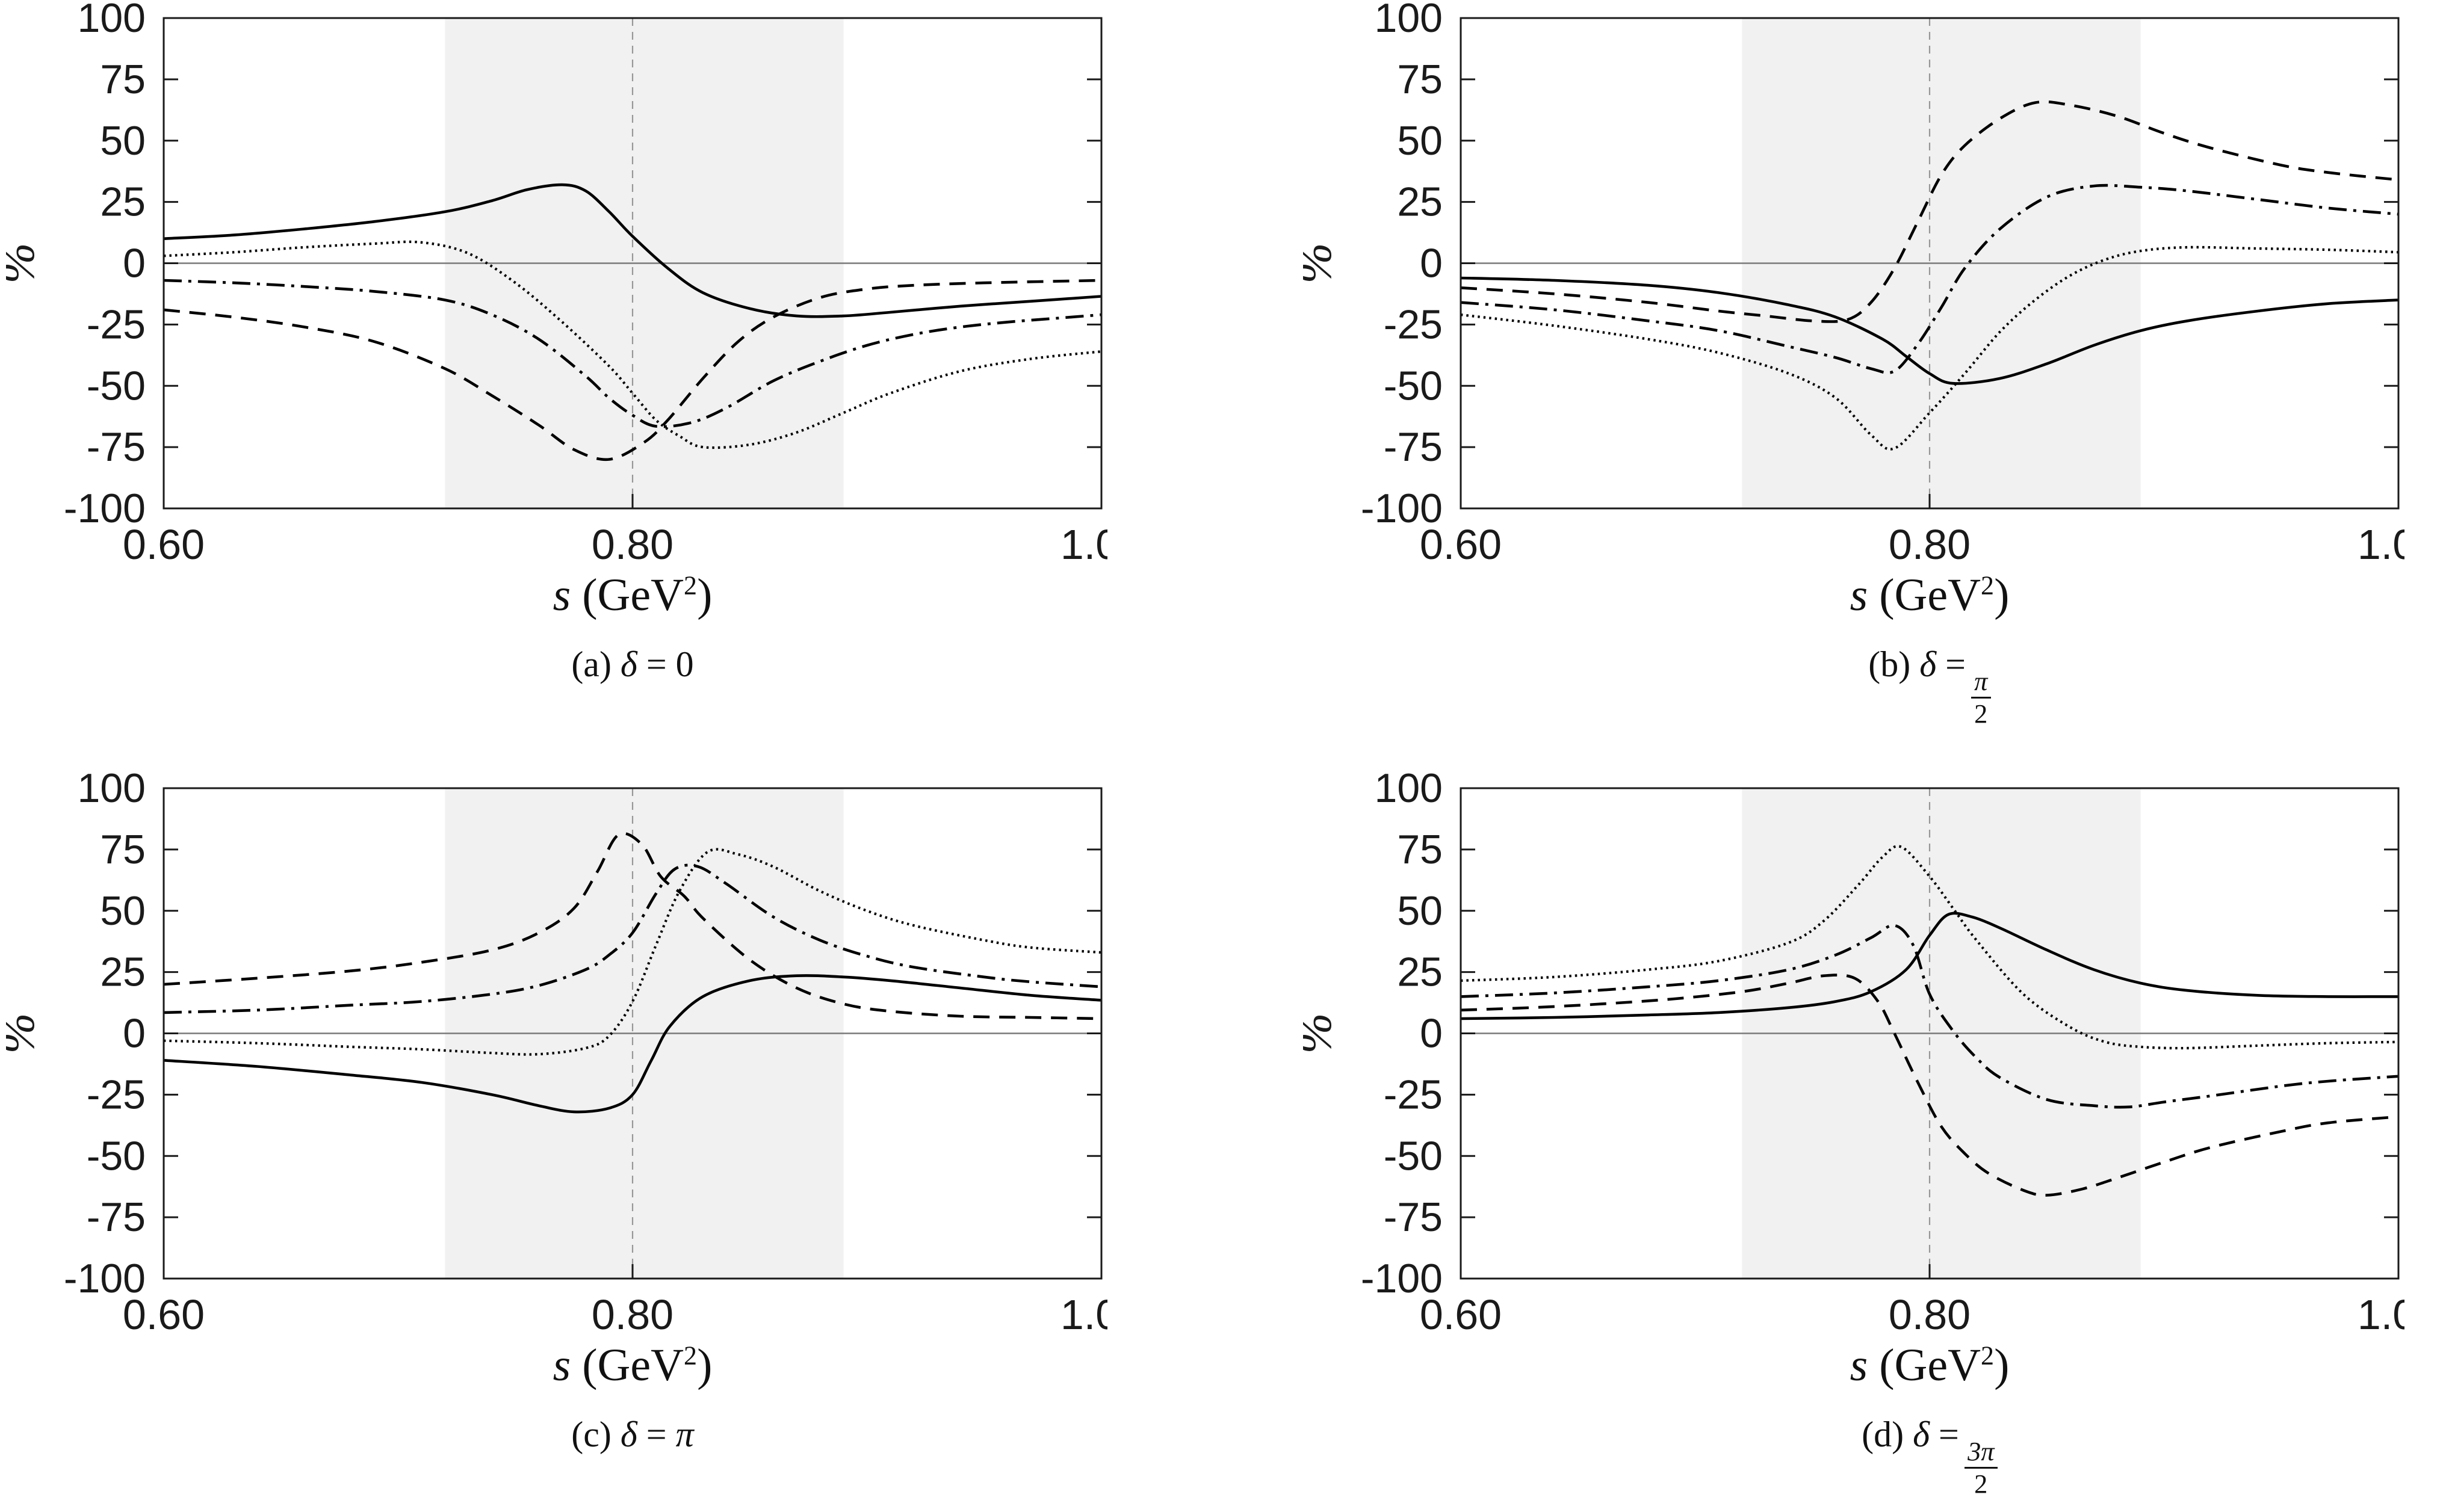  I want to click on x-axis-label-d: s (GeV2), so click(1930, 1365).